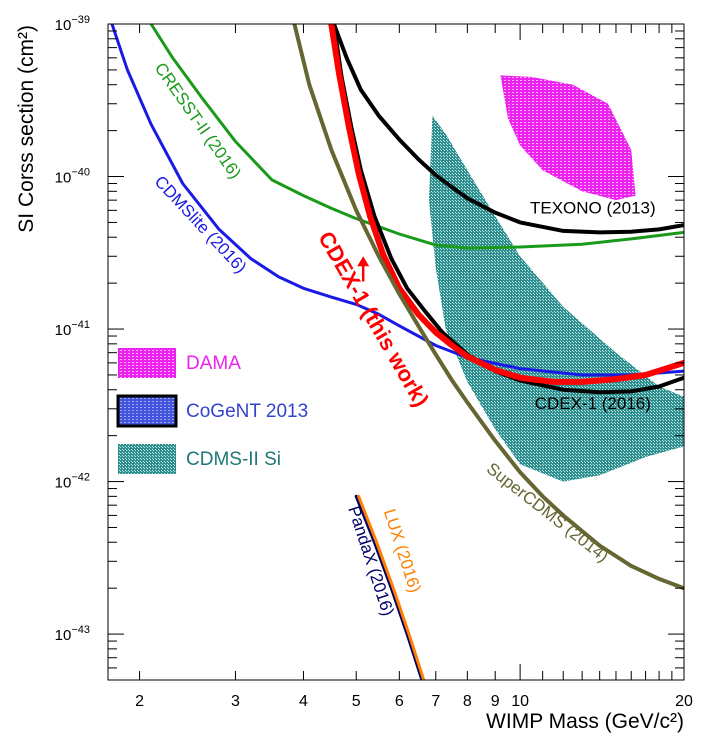  I want to click on annotation-cresst-ii-2016: CRESST-II (2016), so click(198, 120).